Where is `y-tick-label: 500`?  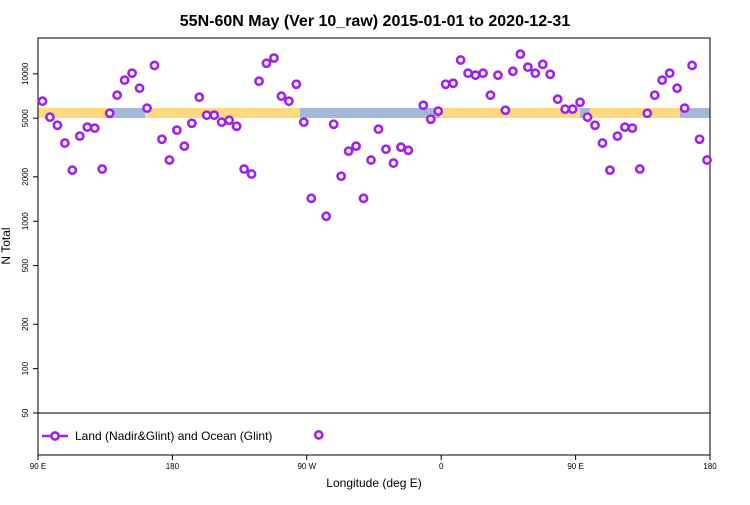 y-tick-label: 500 is located at coordinates (25, 265).